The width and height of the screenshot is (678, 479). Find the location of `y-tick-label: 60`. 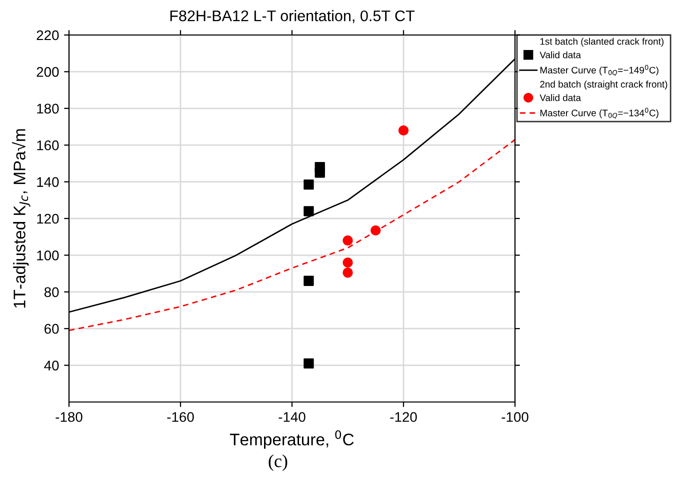

y-tick-label: 60 is located at coordinates (51, 329).